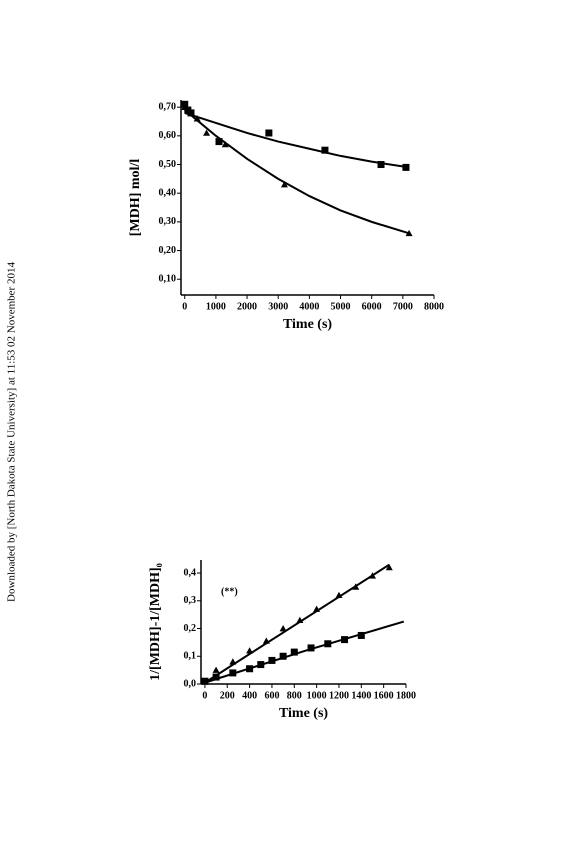 The image size is (576, 864). Describe the element at coordinates (168, 192) in the screenshot. I see `y-tick-label: 0,40` at that location.